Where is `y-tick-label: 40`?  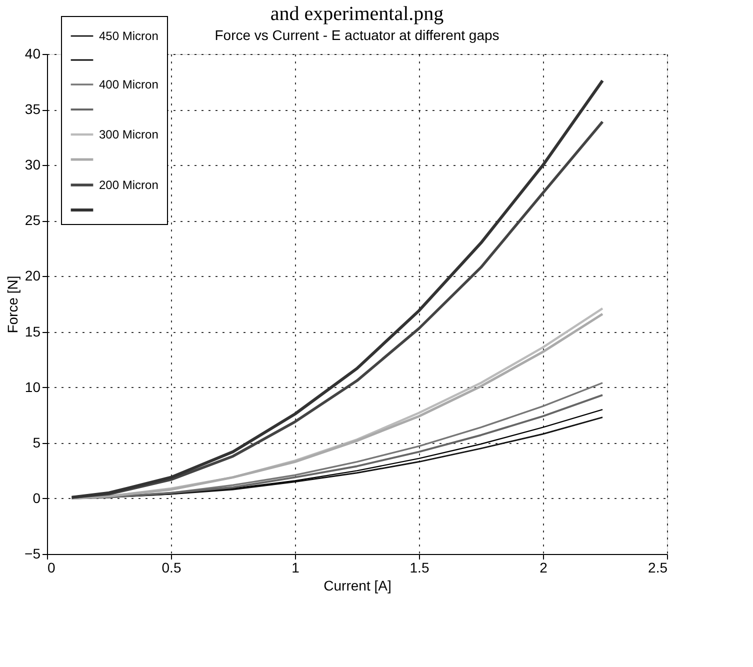
y-tick-label: 40 is located at coordinates (32, 54).